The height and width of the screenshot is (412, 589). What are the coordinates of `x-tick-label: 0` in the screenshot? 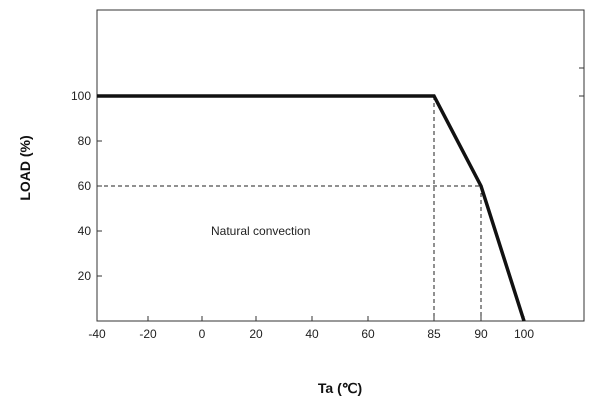 It's located at (202, 334).